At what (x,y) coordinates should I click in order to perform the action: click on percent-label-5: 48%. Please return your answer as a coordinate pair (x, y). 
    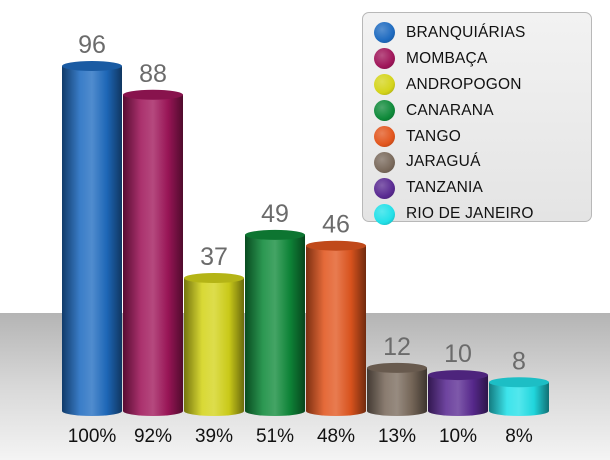
    Looking at the image, I should click on (336, 436).